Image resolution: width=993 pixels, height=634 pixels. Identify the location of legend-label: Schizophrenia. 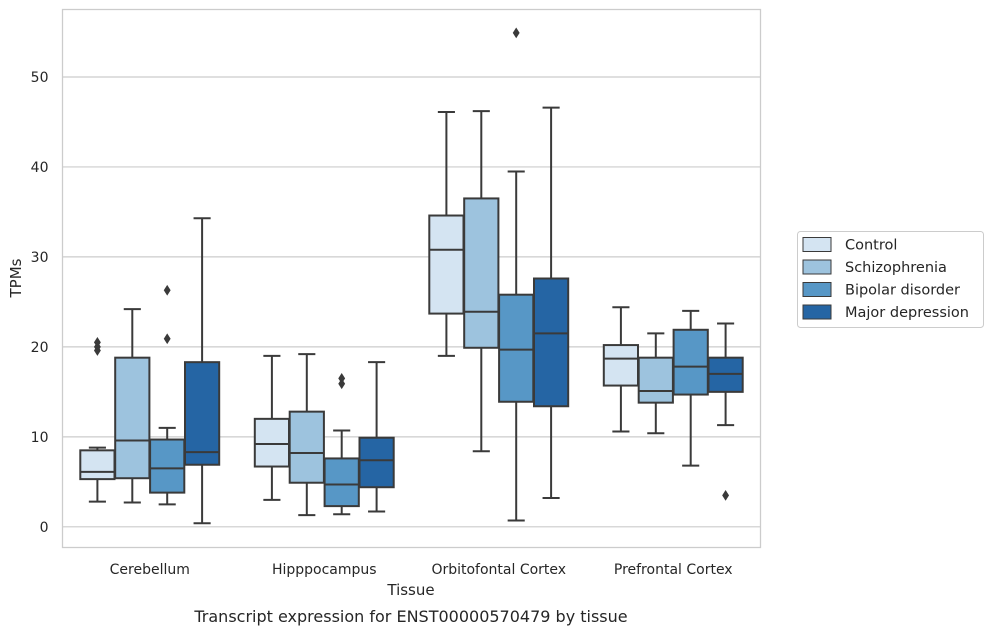
(896, 268).